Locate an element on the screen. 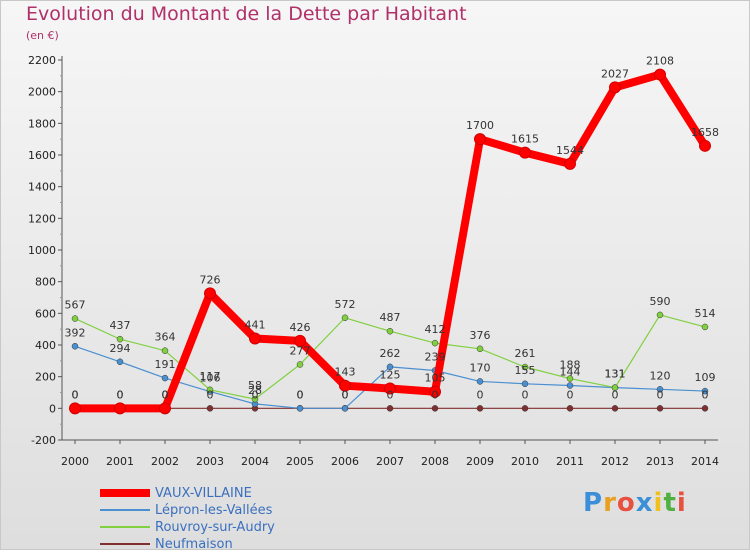  data-label: 294 is located at coordinates (120, 348).